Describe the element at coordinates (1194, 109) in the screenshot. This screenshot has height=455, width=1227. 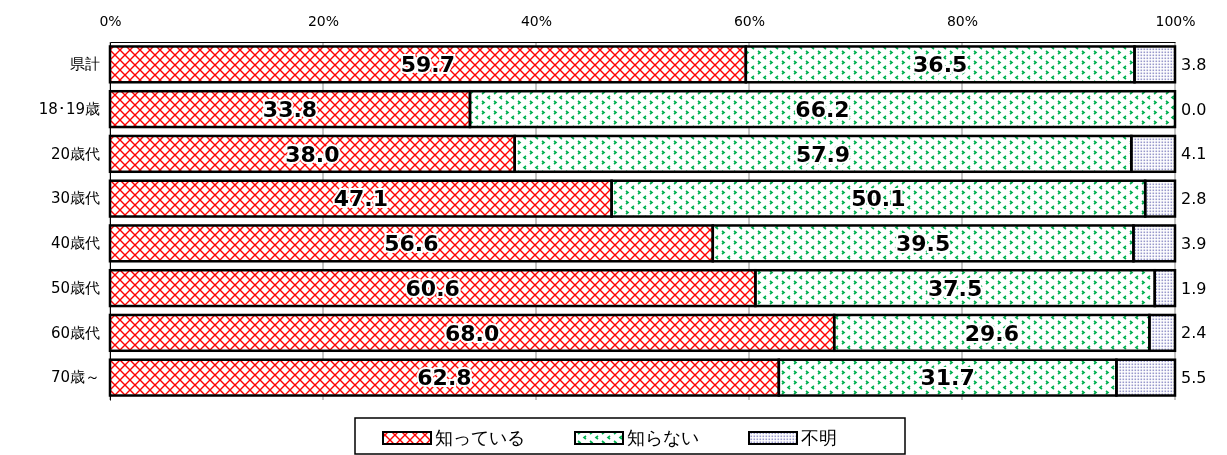
I see `data-label: 0.0` at that location.